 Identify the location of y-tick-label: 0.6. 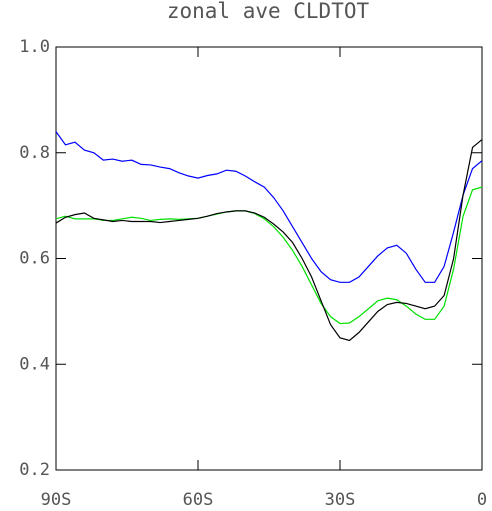
(34, 259).